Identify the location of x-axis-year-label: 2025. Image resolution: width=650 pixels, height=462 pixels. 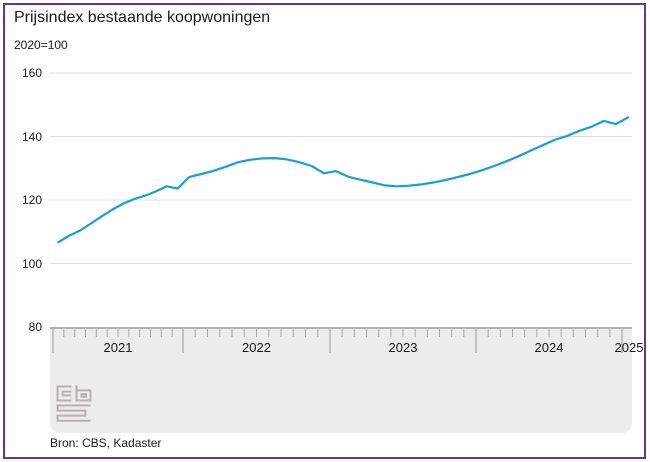
(629, 347).